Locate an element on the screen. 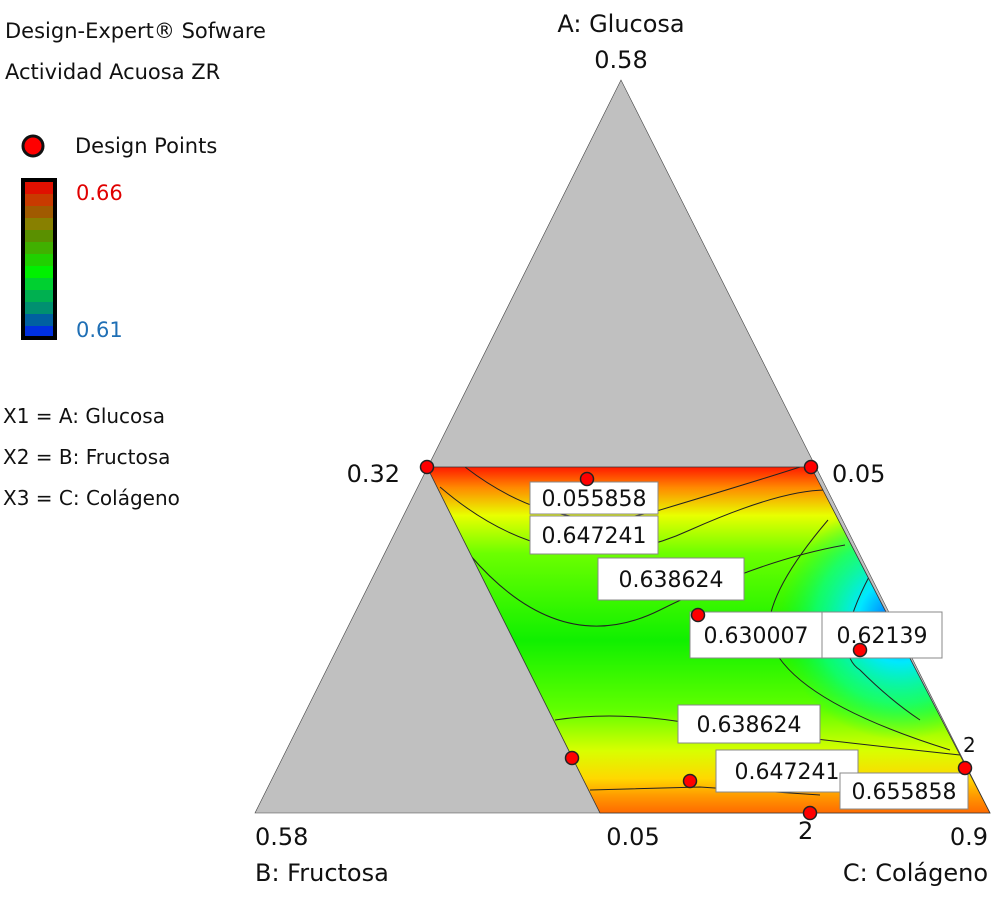 The height and width of the screenshot is (898, 1003). contour-label: 0.055858 is located at coordinates (594, 499).